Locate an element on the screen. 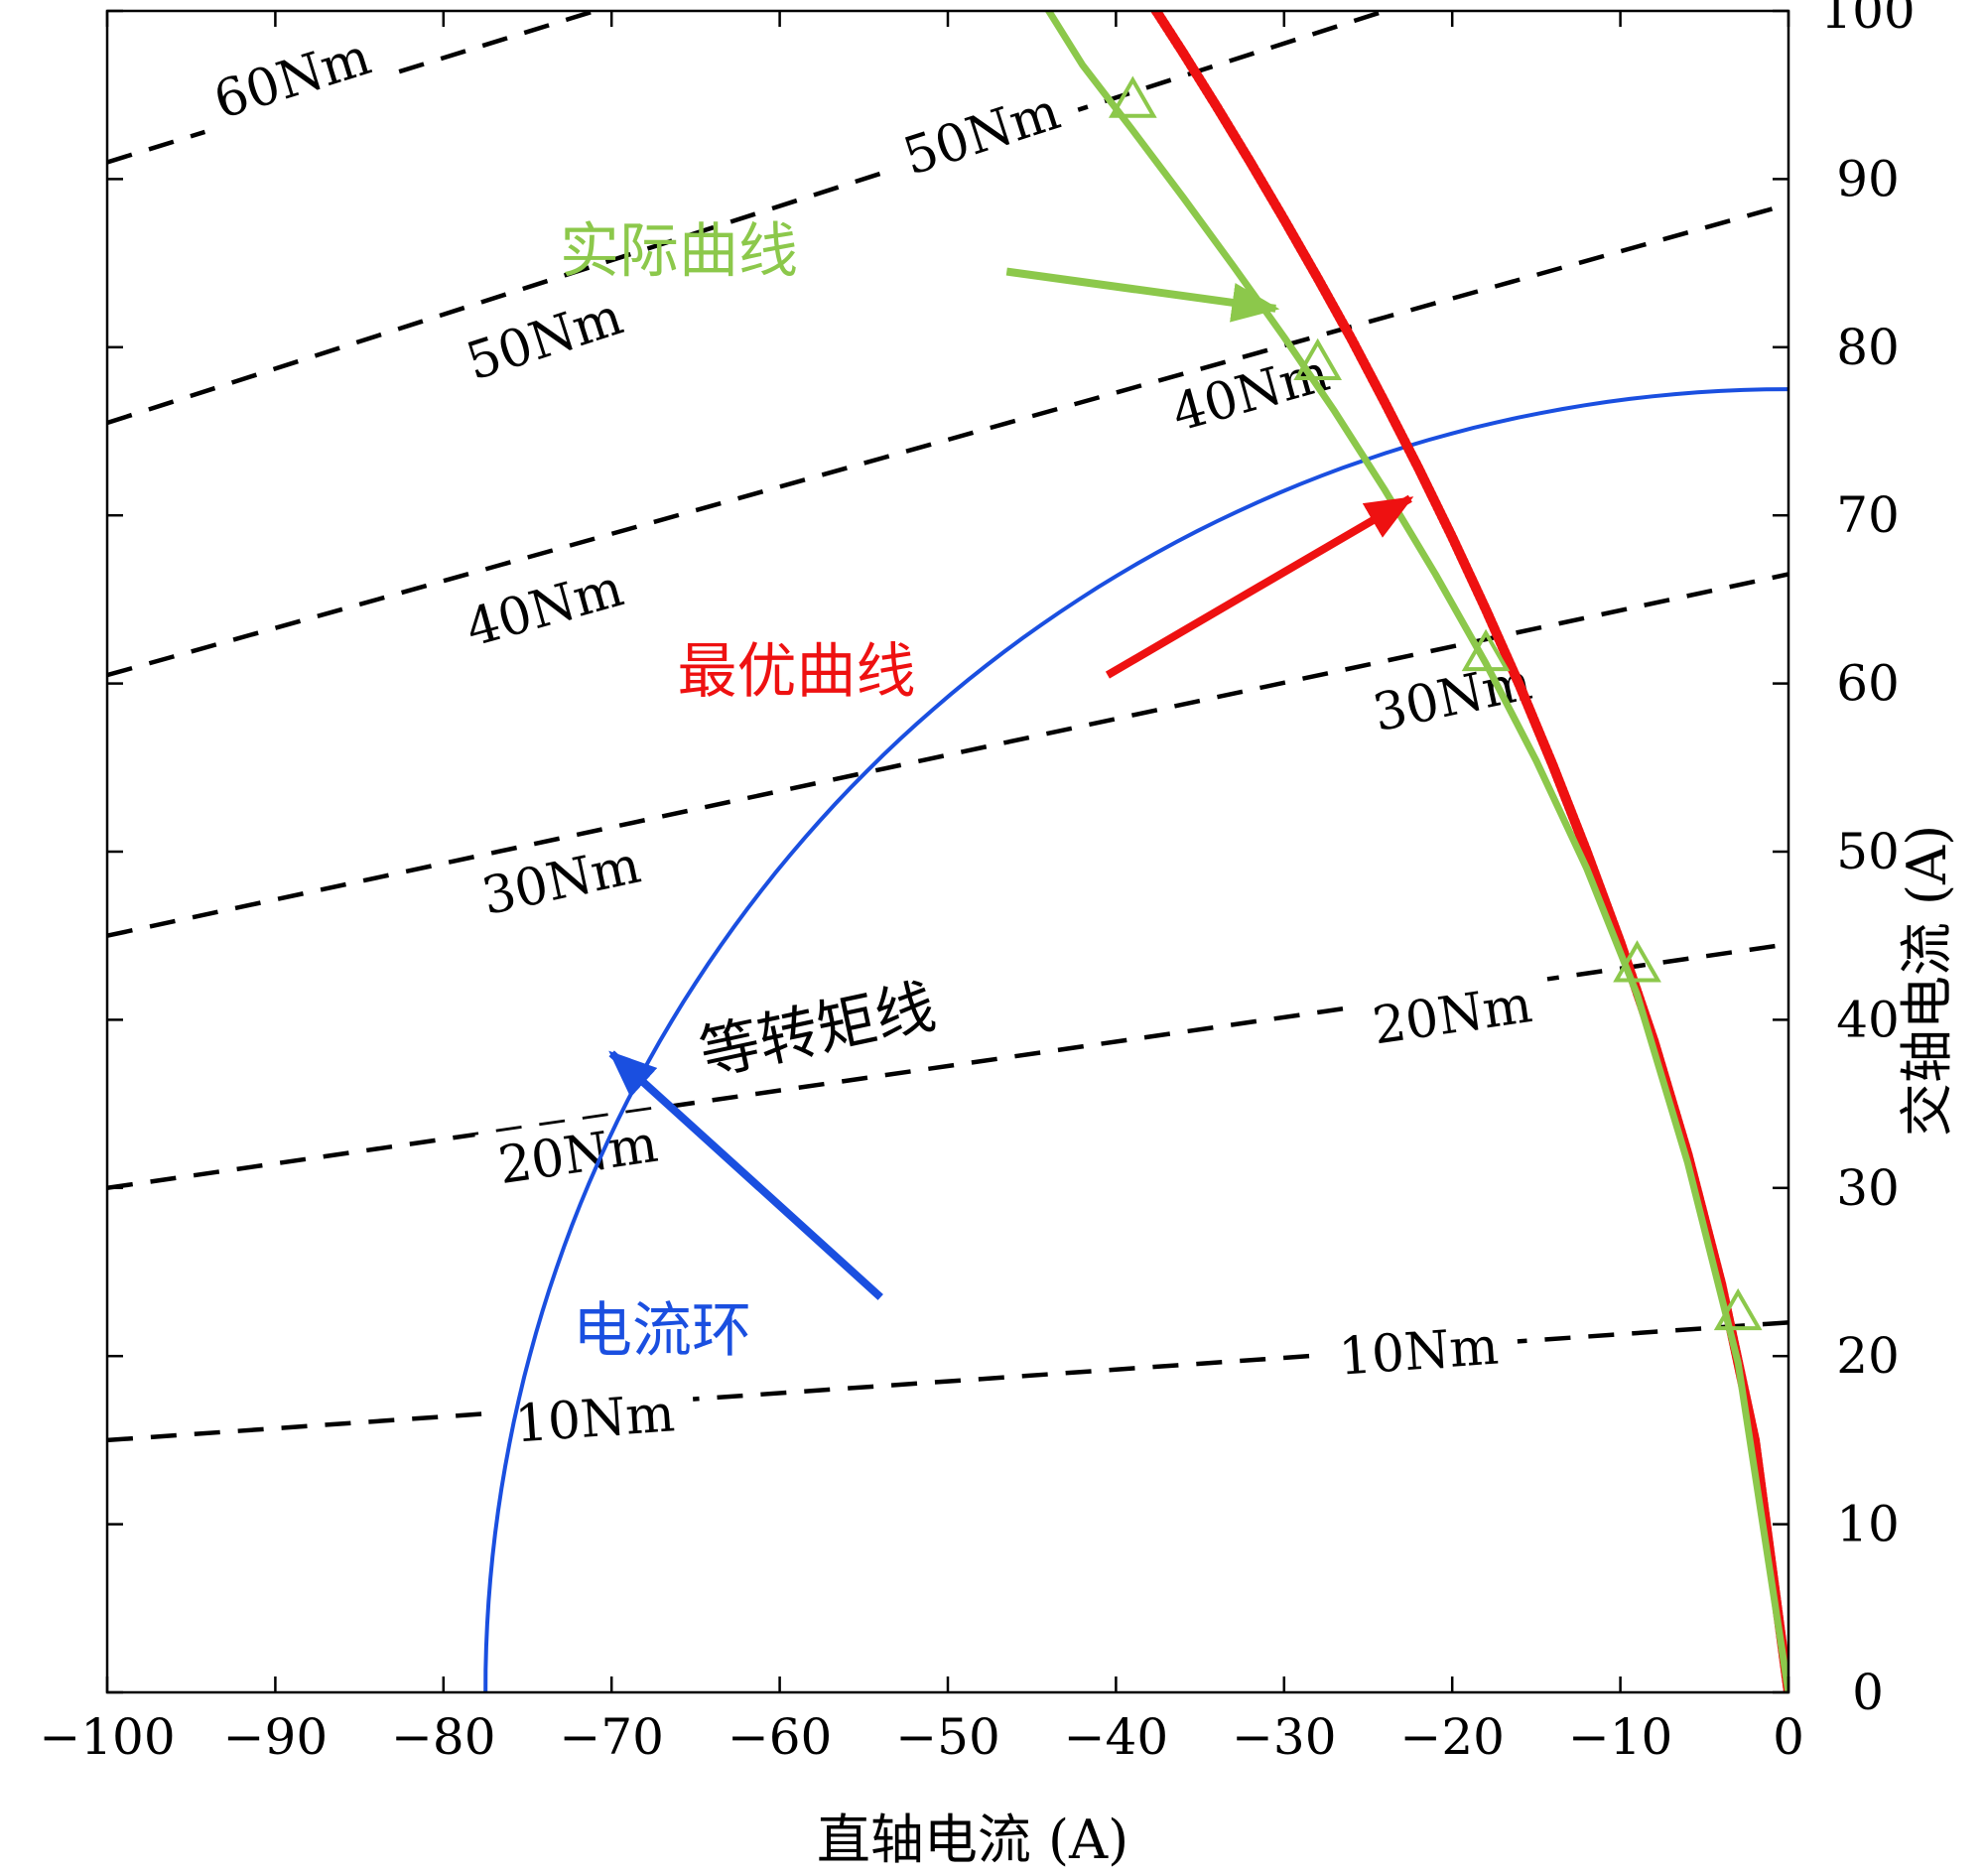 The image size is (1985, 1876). annotation-label-bg is located at coordinates (819, 1036).